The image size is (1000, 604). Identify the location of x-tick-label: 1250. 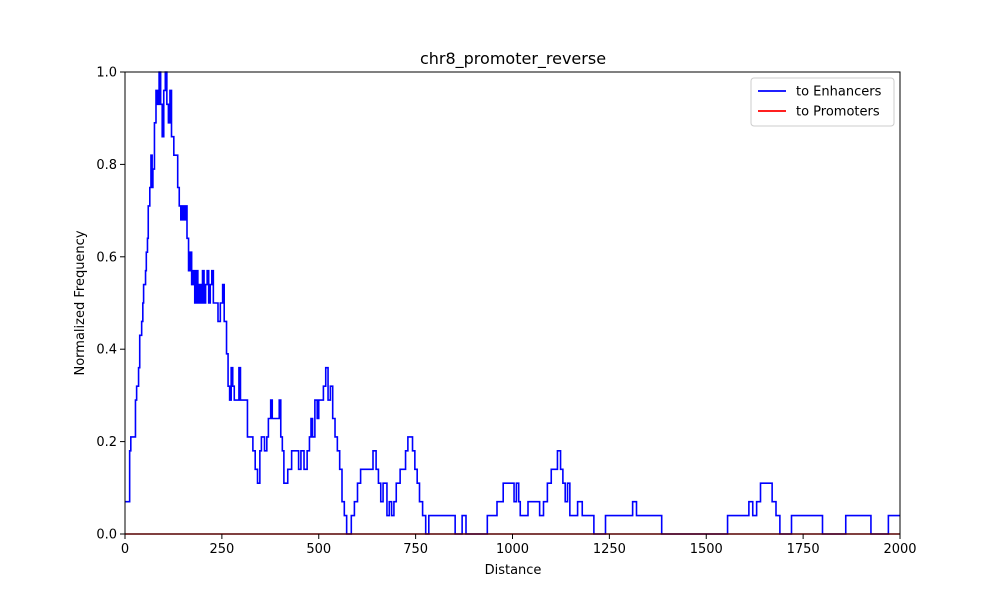
(609, 549).